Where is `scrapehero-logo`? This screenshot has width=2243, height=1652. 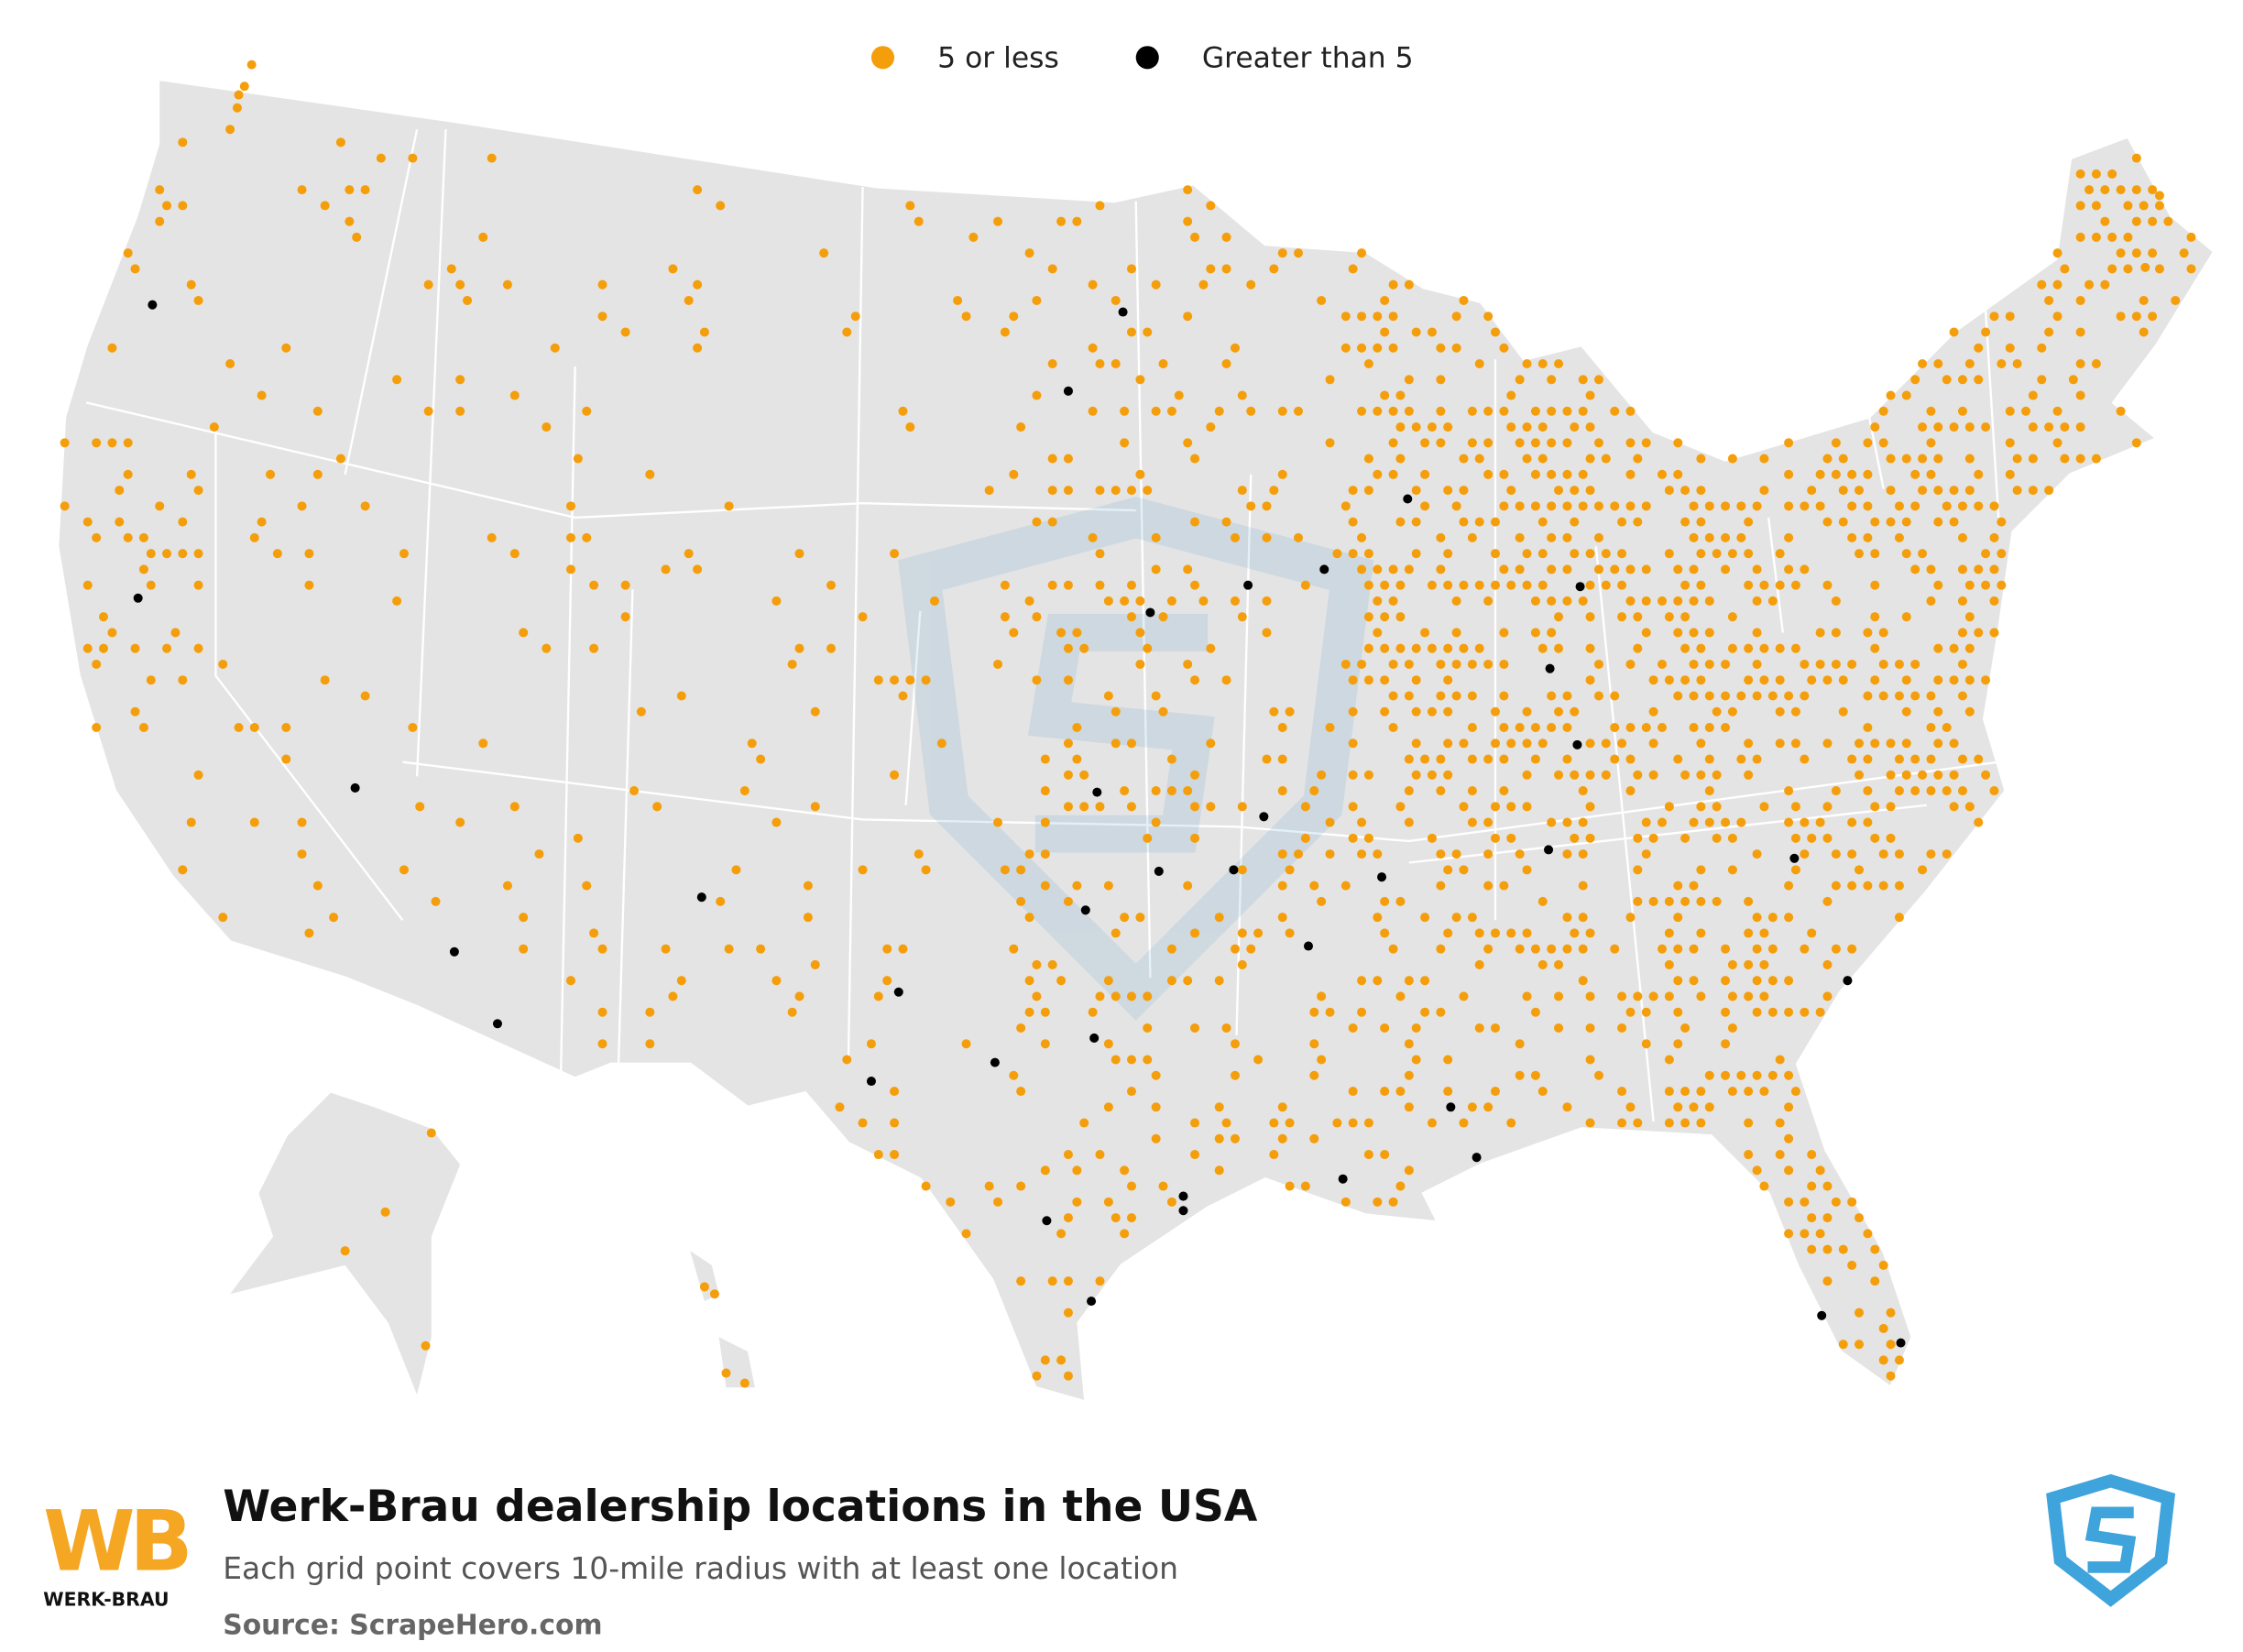 scrapehero-logo is located at coordinates (2111, 1540).